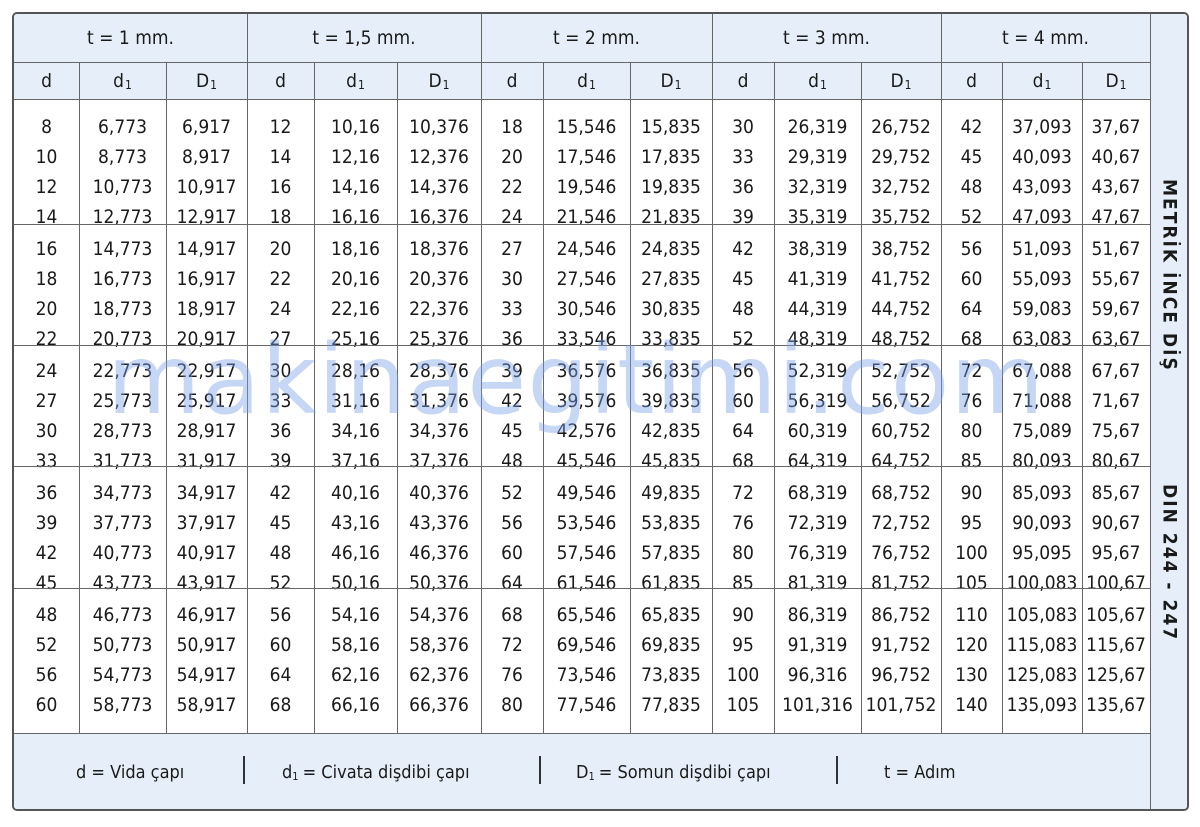  What do you see at coordinates (439, 187) in the screenshot?
I see `table-cell: 14,376` at bounding box center [439, 187].